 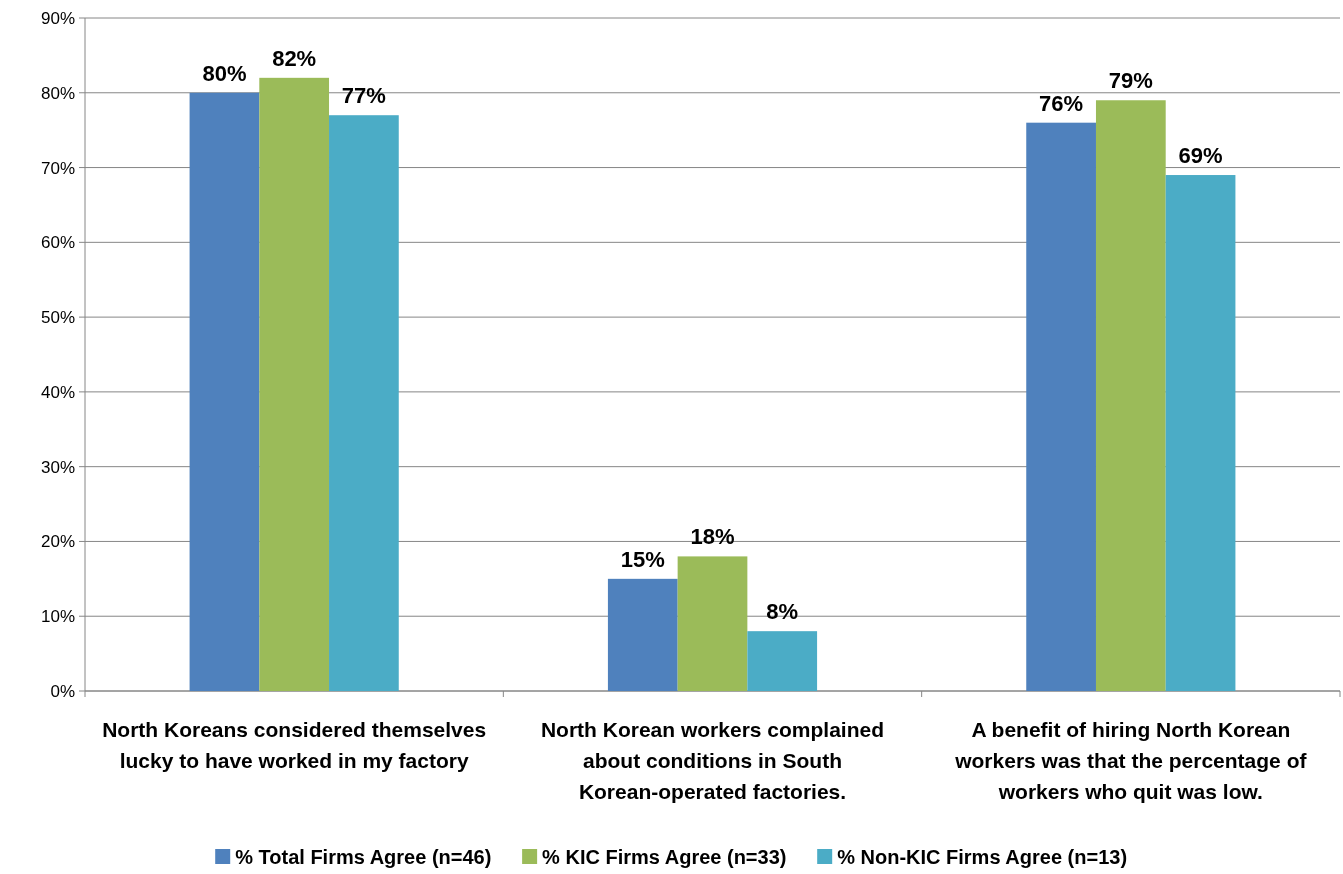 I want to click on x-tick-label: North Koreans considered themselves lucky to have worked in my factory, so click(x=294, y=745).